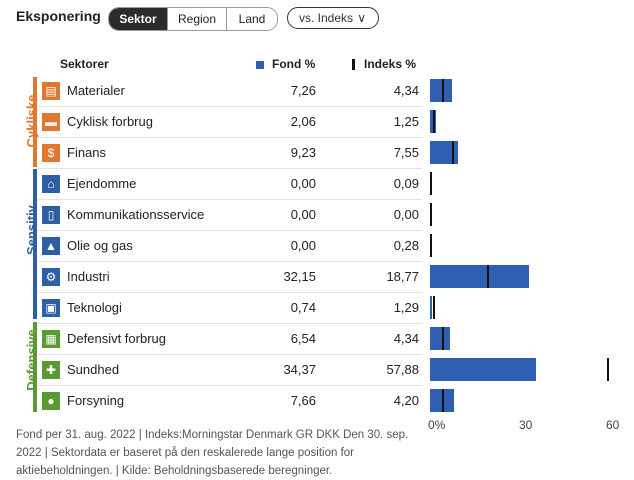 This screenshot has height=480, width=634. Describe the element at coordinates (51, 215) in the screenshot. I see `phone-icon: ▯` at that location.